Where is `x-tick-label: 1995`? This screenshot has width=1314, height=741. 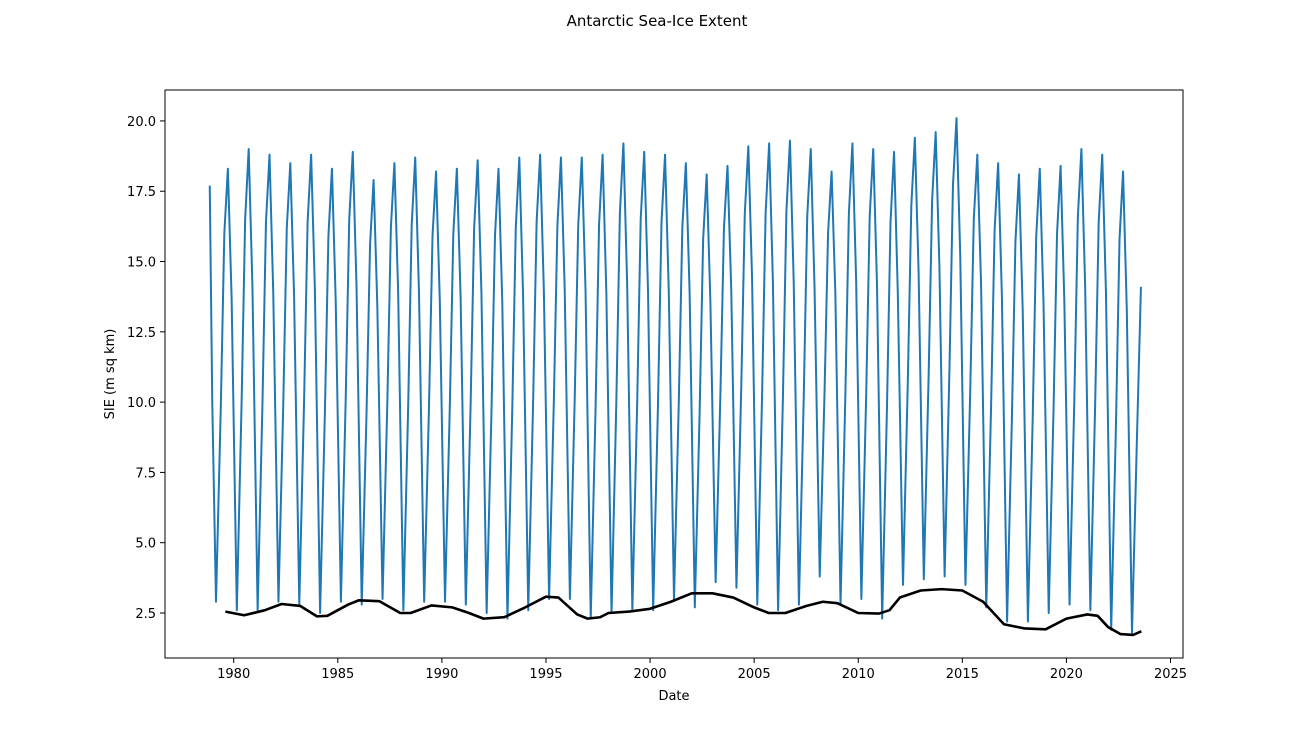
x-tick-label: 1995 is located at coordinates (545, 674).